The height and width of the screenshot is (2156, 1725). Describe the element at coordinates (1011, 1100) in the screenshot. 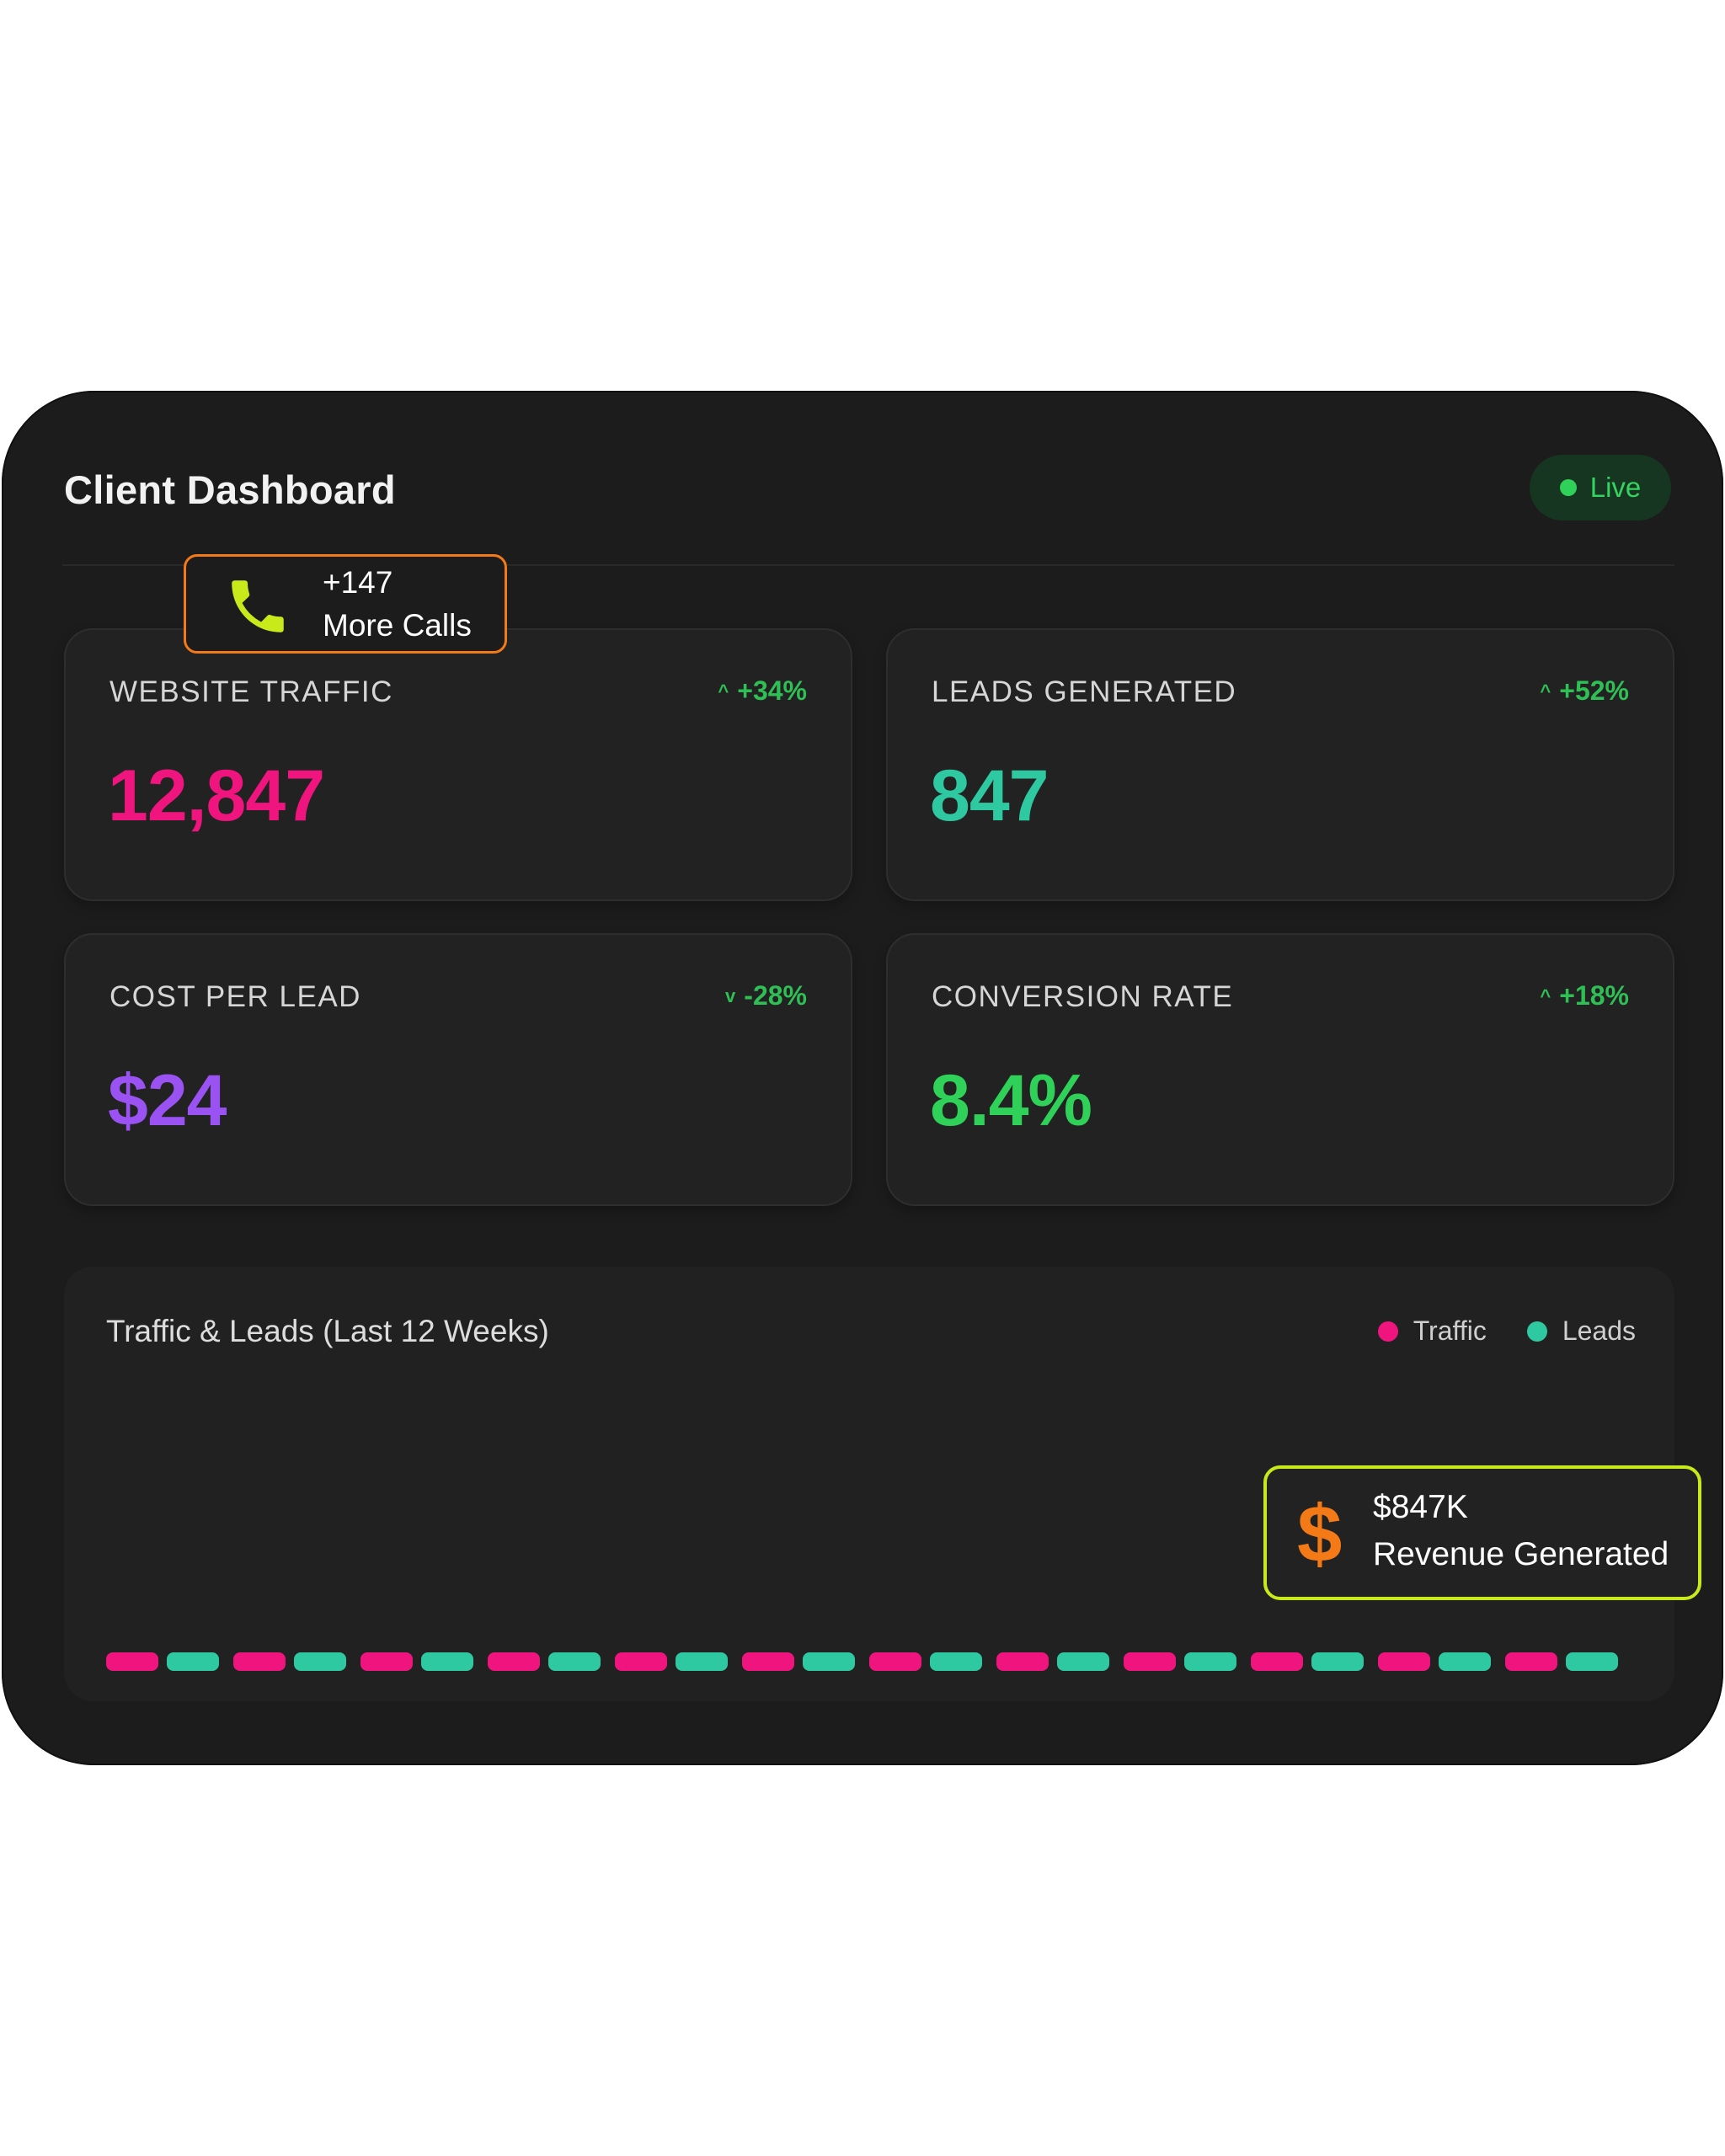

I see `stat-value: 8.4%` at that location.